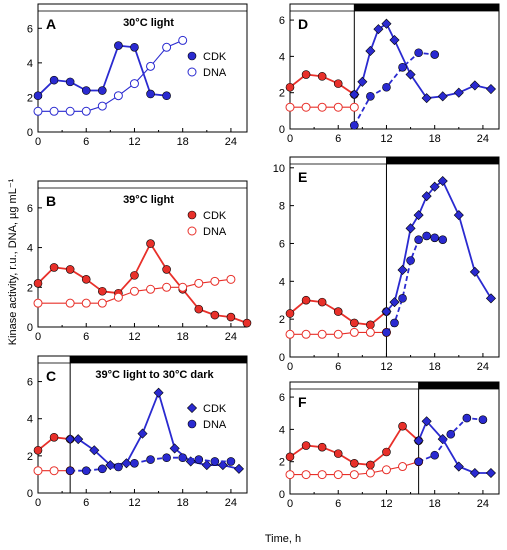 The height and width of the screenshot is (550, 507). Describe the element at coordinates (386, 367) in the screenshot. I see `panel-e-x-tick-label: 12` at that location.